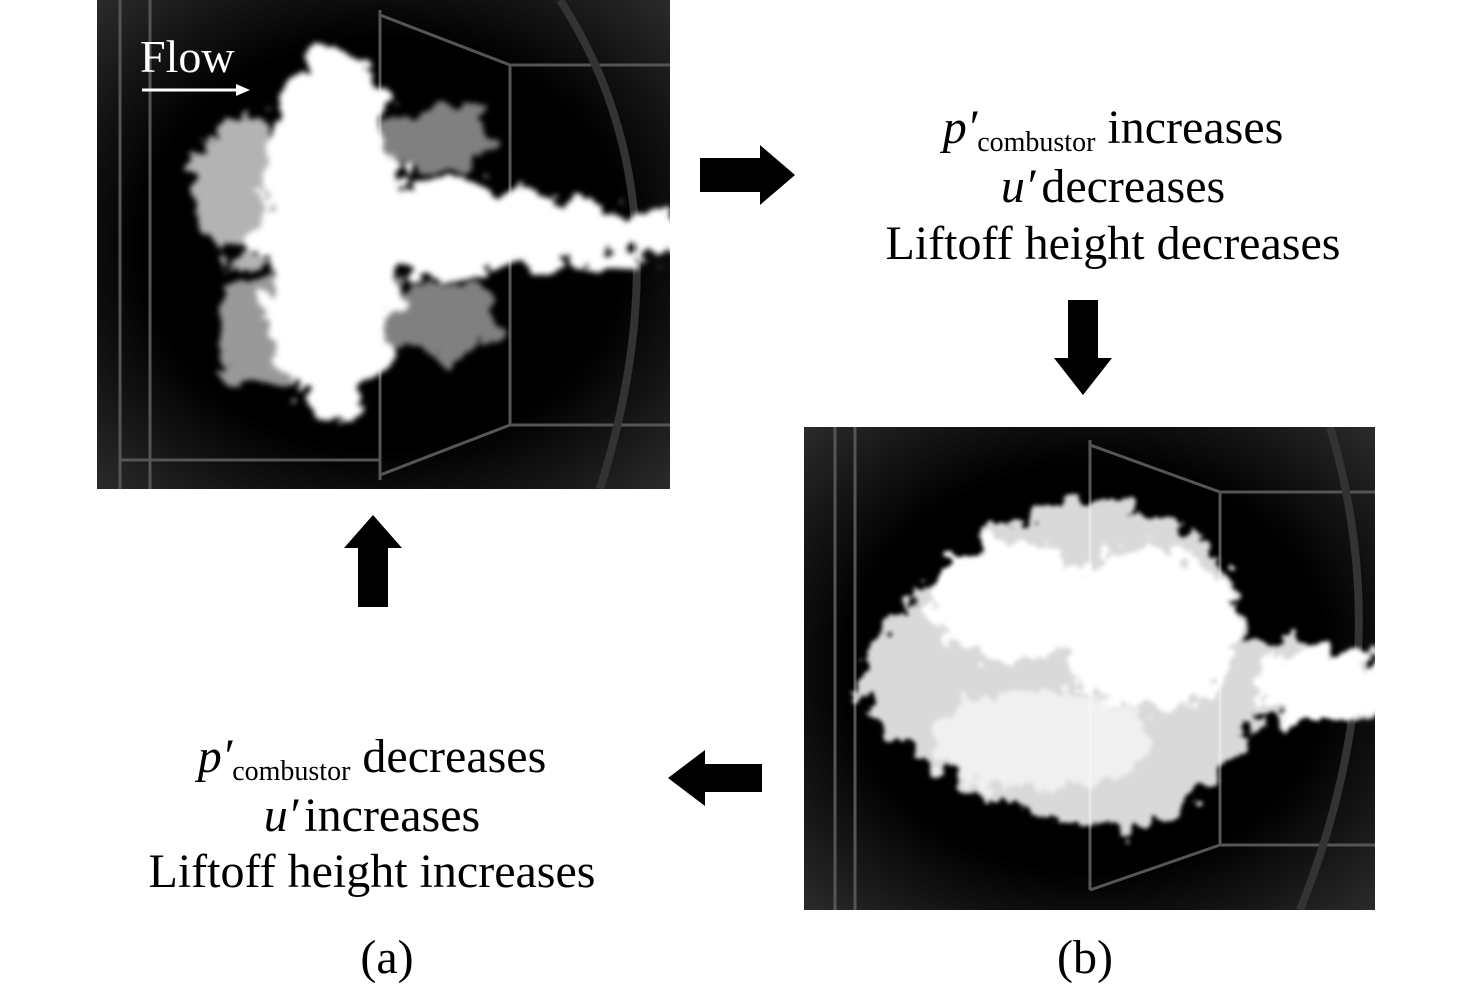  What do you see at coordinates (187, 56) in the screenshot?
I see `flow-label: Flow` at bounding box center [187, 56].